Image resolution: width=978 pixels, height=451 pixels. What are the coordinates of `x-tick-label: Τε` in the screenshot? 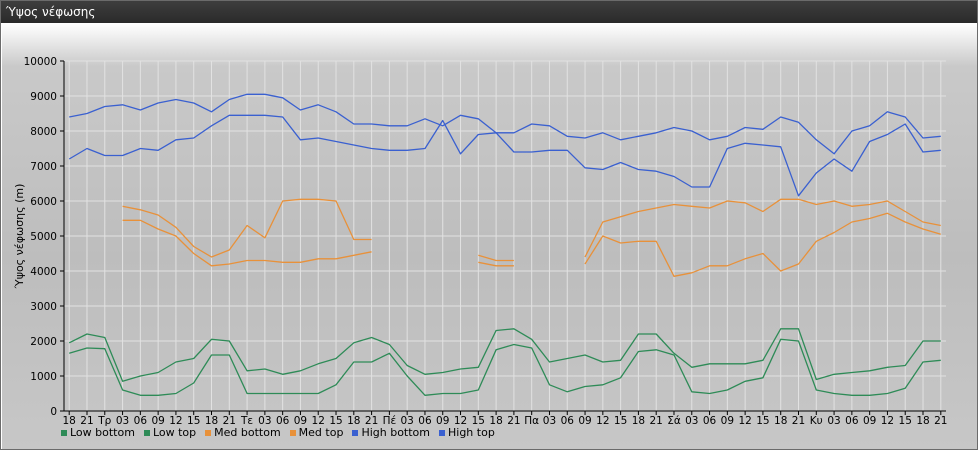 It's located at (246, 421).